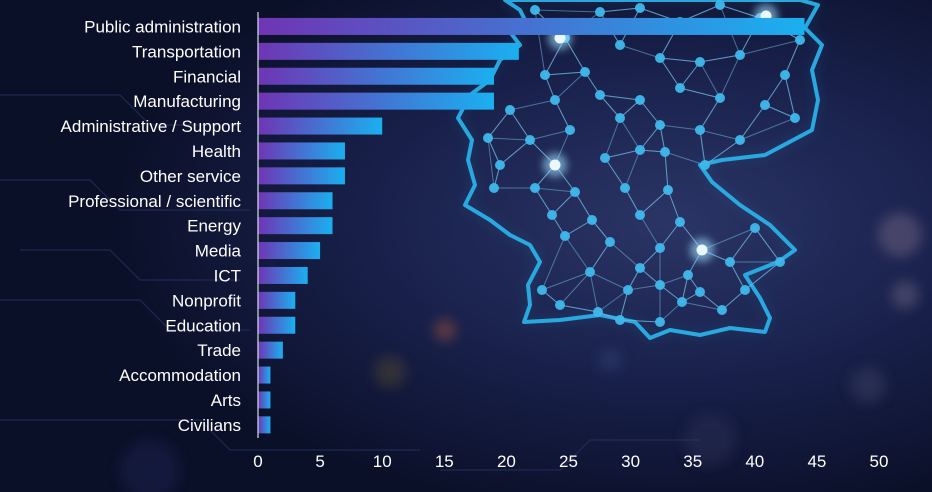 The width and height of the screenshot is (932, 492). I want to click on category-label: Professional / scientific, so click(154, 201).